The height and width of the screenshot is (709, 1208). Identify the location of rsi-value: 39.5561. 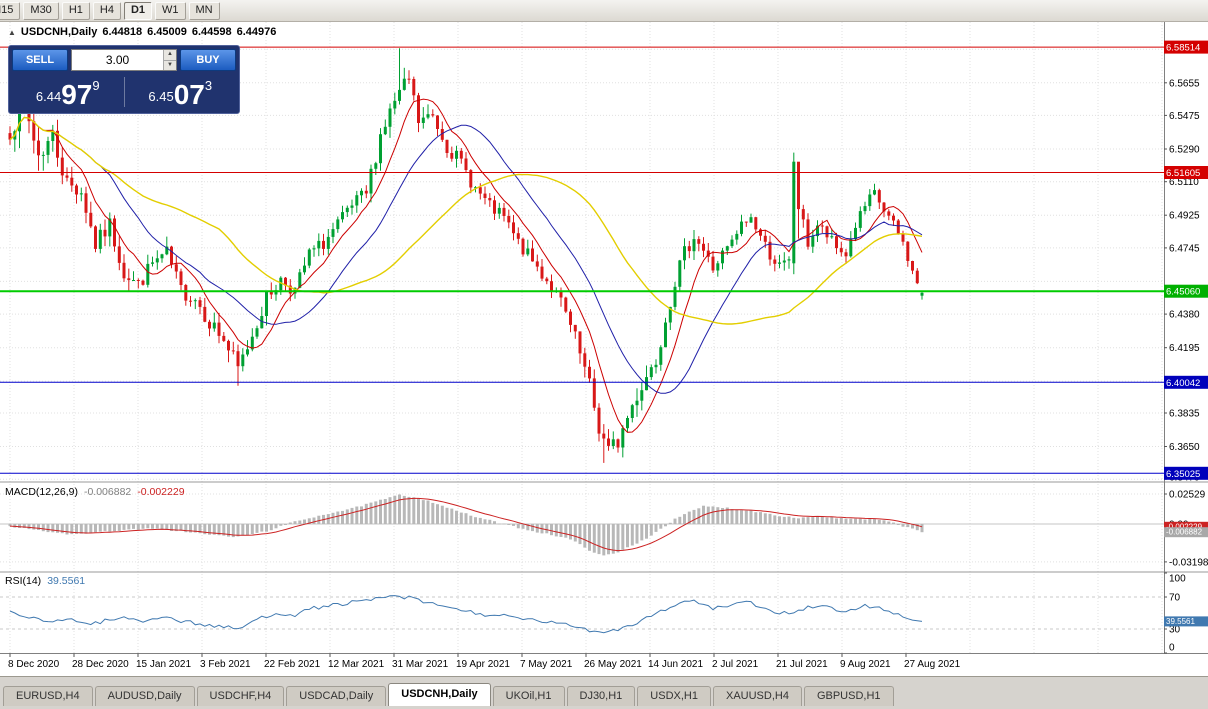
(66, 581).